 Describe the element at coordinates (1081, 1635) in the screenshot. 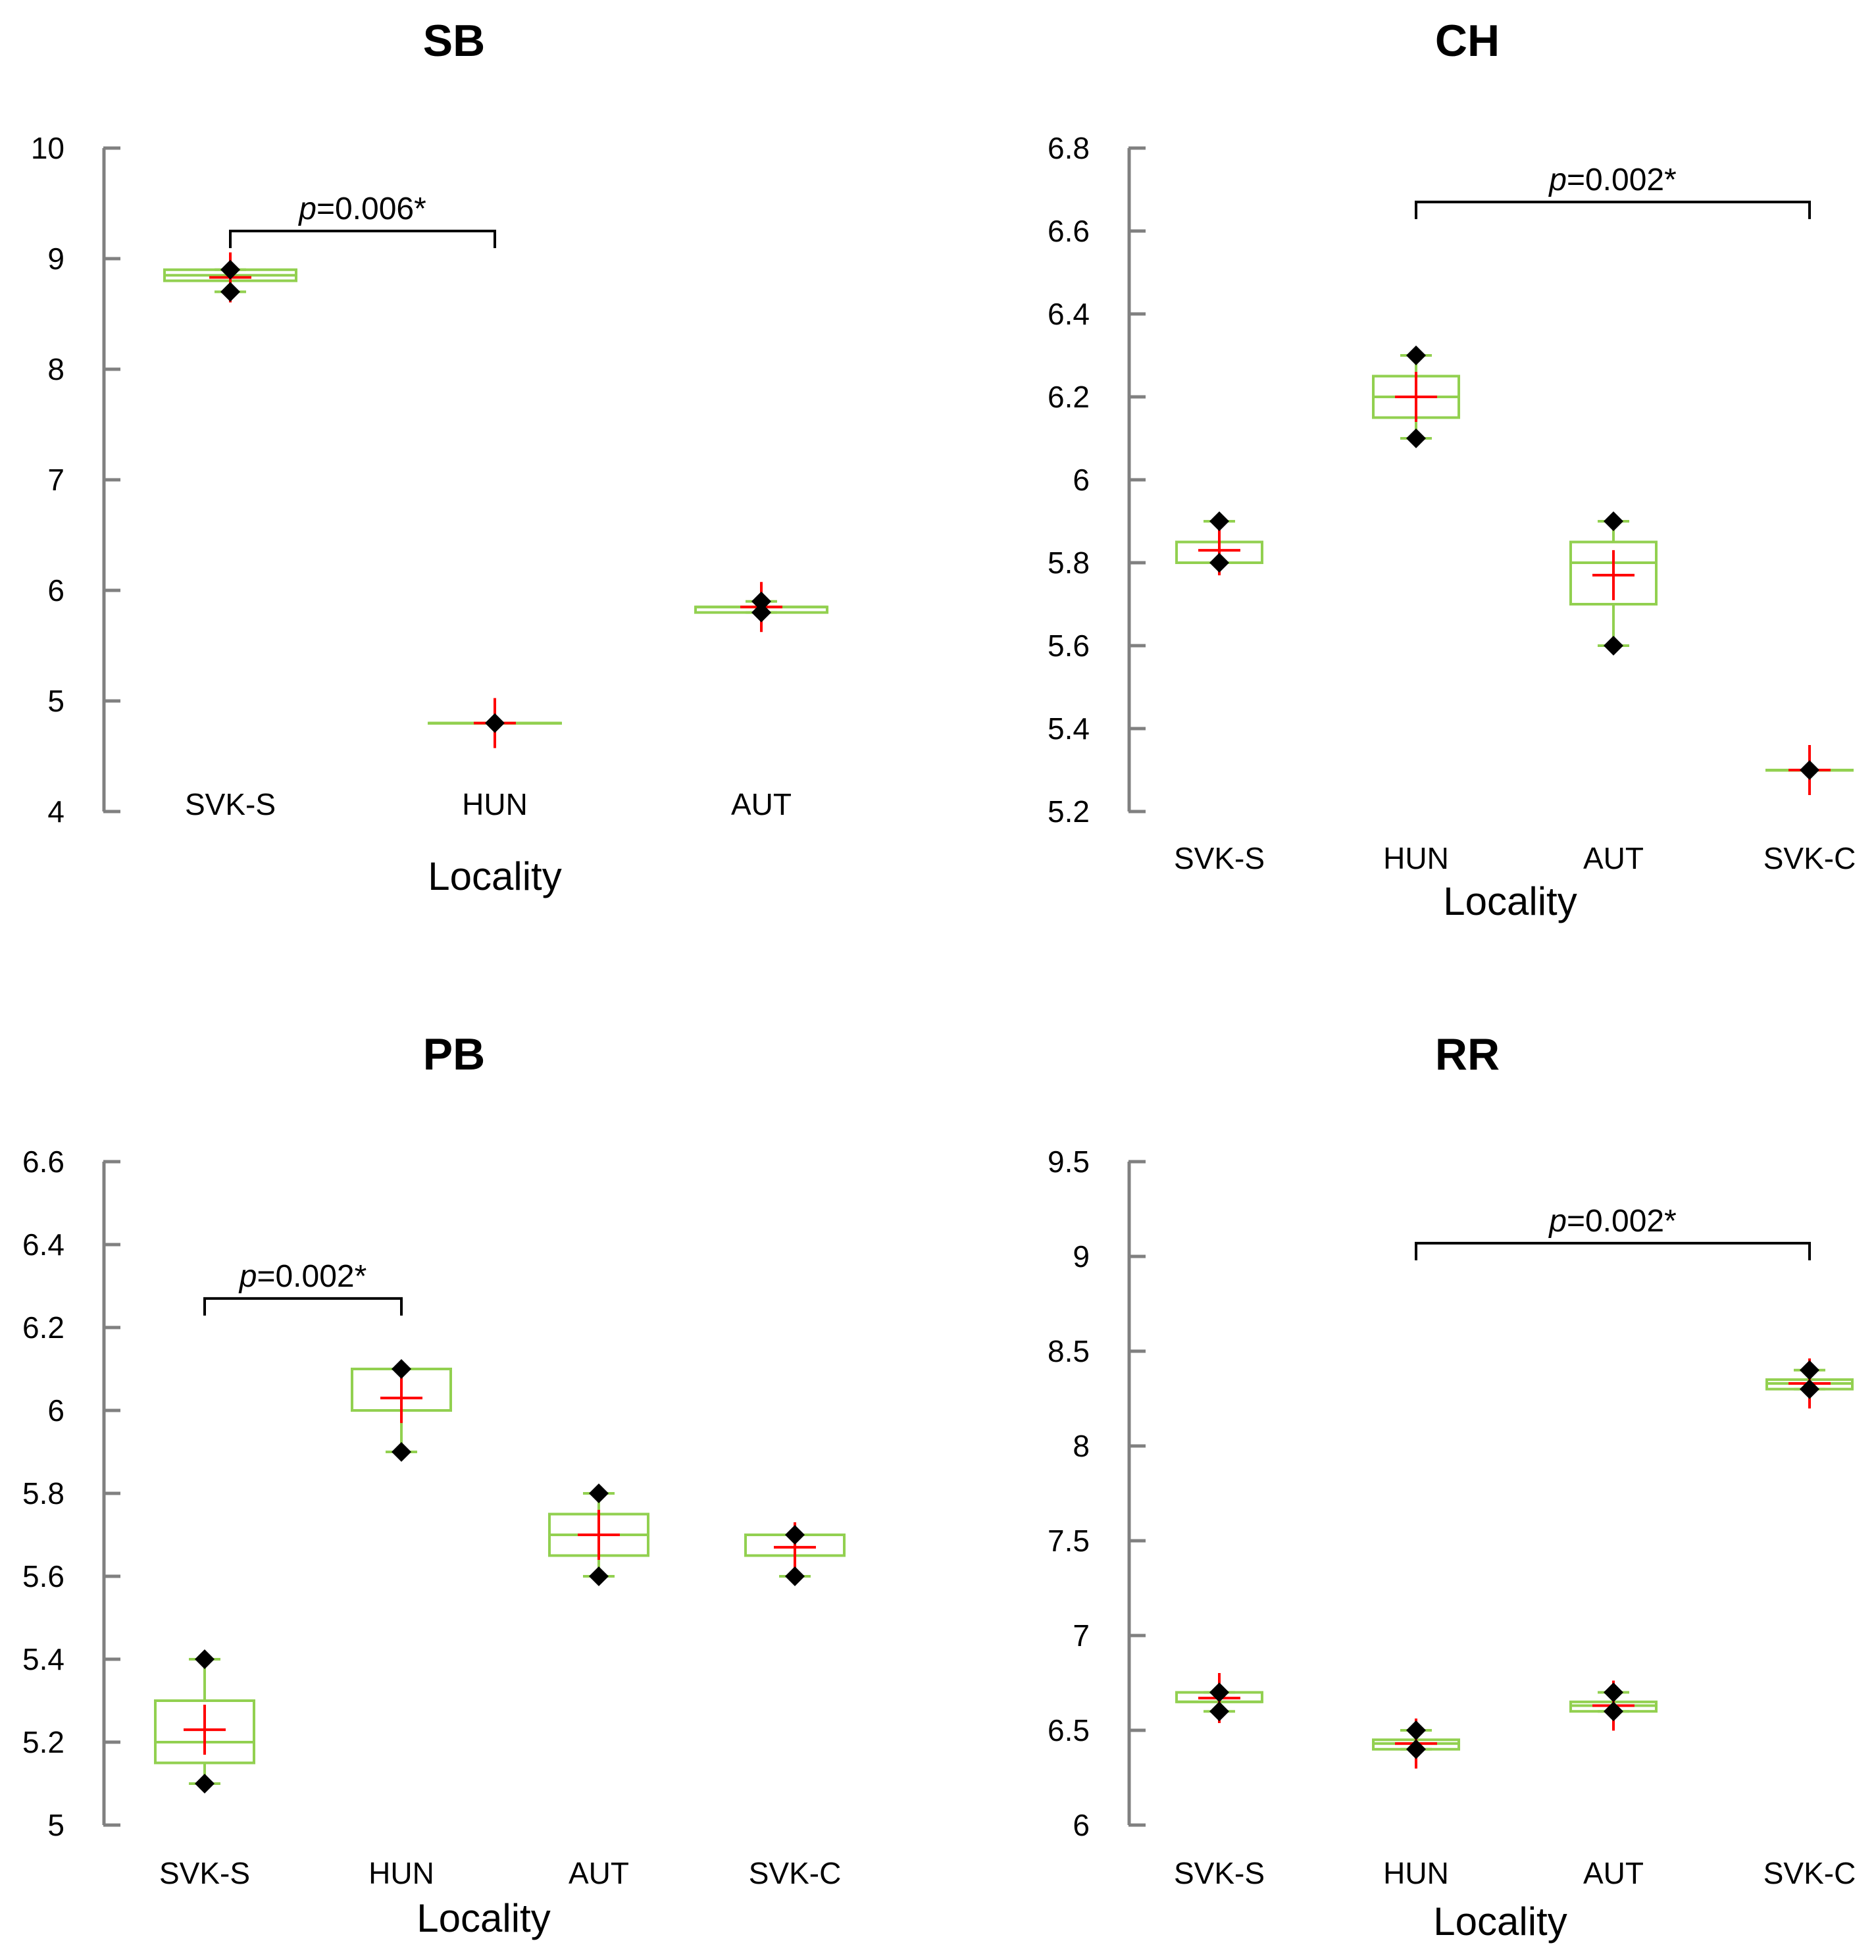

I see `y-tick-label: 7` at that location.